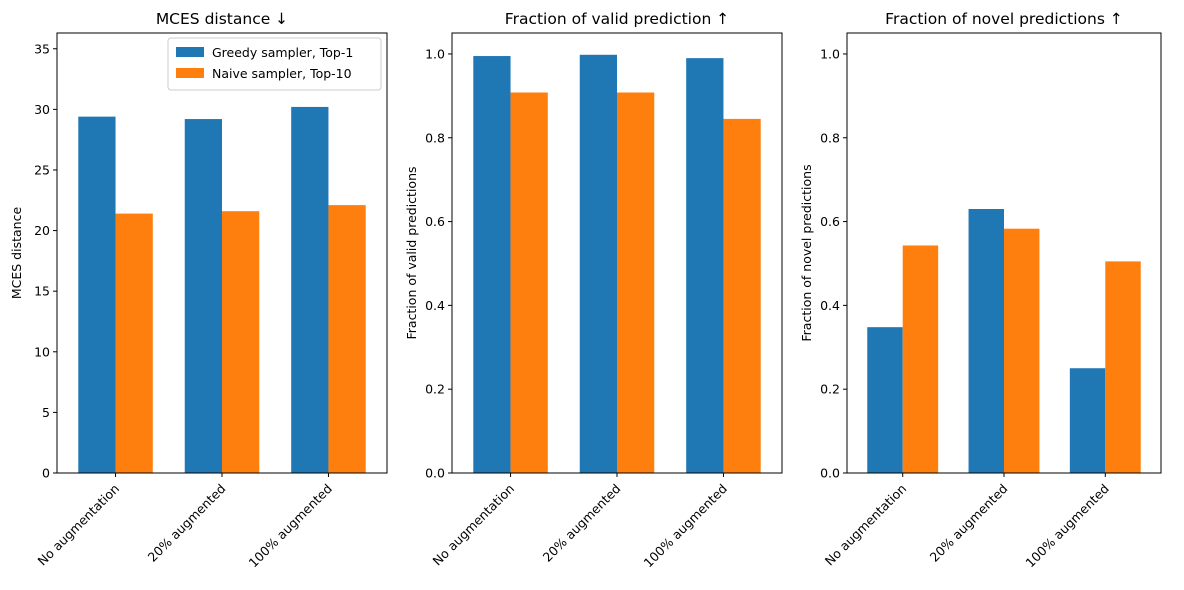  What do you see at coordinates (617, 19) in the screenshot?
I see `chart-title: Fraction of valid prediction ↑` at bounding box center [617, 19].